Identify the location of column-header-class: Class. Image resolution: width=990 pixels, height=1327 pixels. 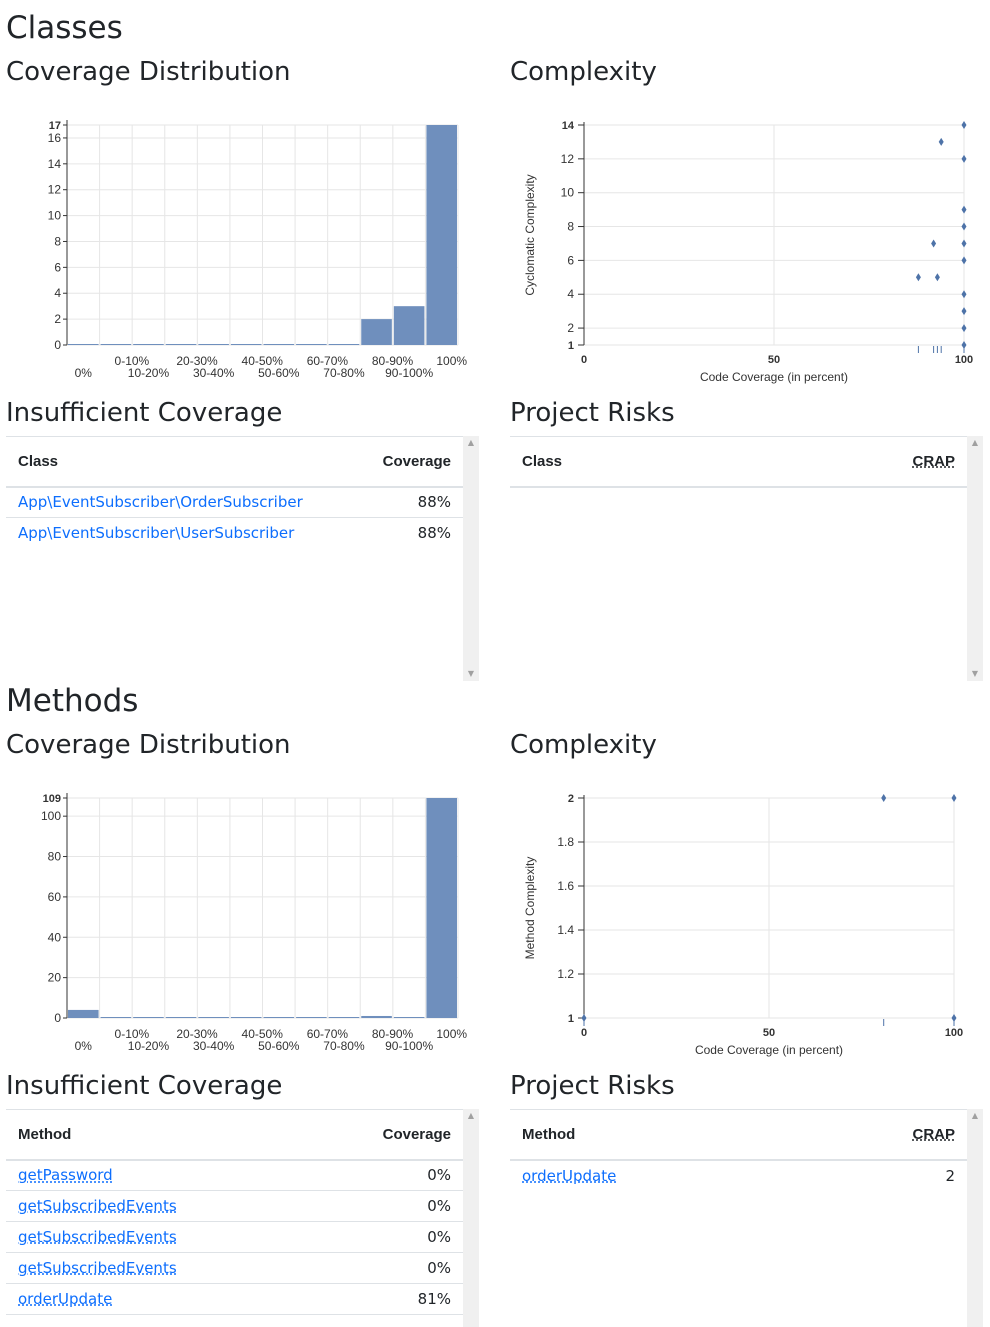
(182, 462).